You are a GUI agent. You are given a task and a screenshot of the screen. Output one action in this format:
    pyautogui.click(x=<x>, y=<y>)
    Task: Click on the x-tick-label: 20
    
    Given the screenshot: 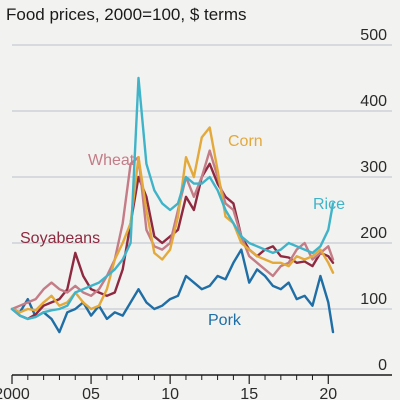 What is the action you would take?
    pyautogui.click(x=328, y=393)
    